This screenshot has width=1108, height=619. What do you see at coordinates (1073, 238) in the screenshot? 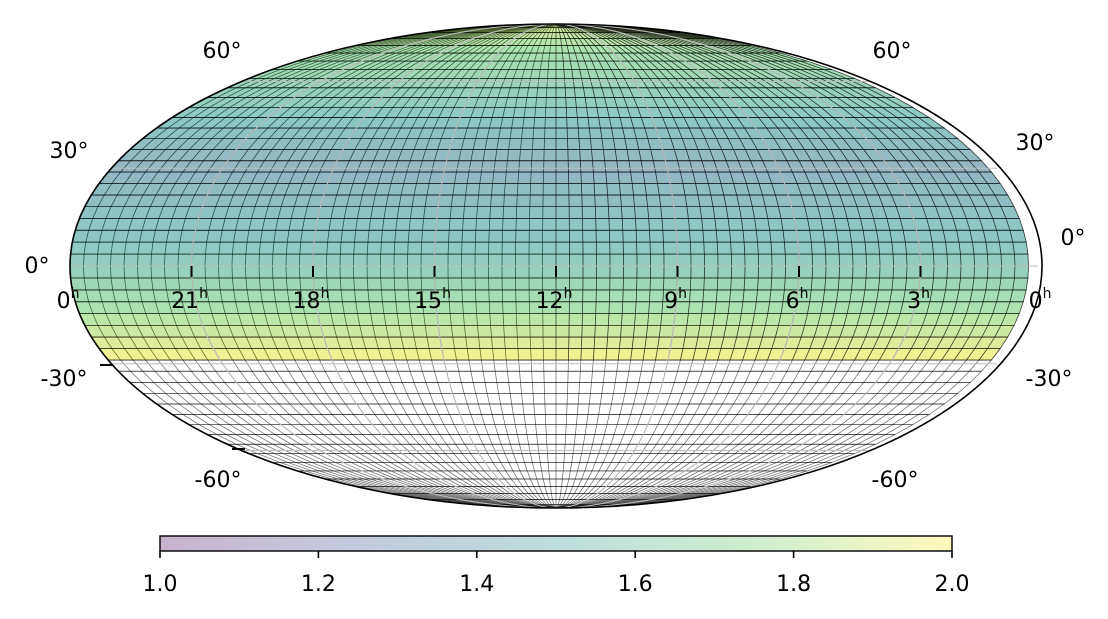
I see `dec-tick-label: 0°` at bounding box center [1073, 238].